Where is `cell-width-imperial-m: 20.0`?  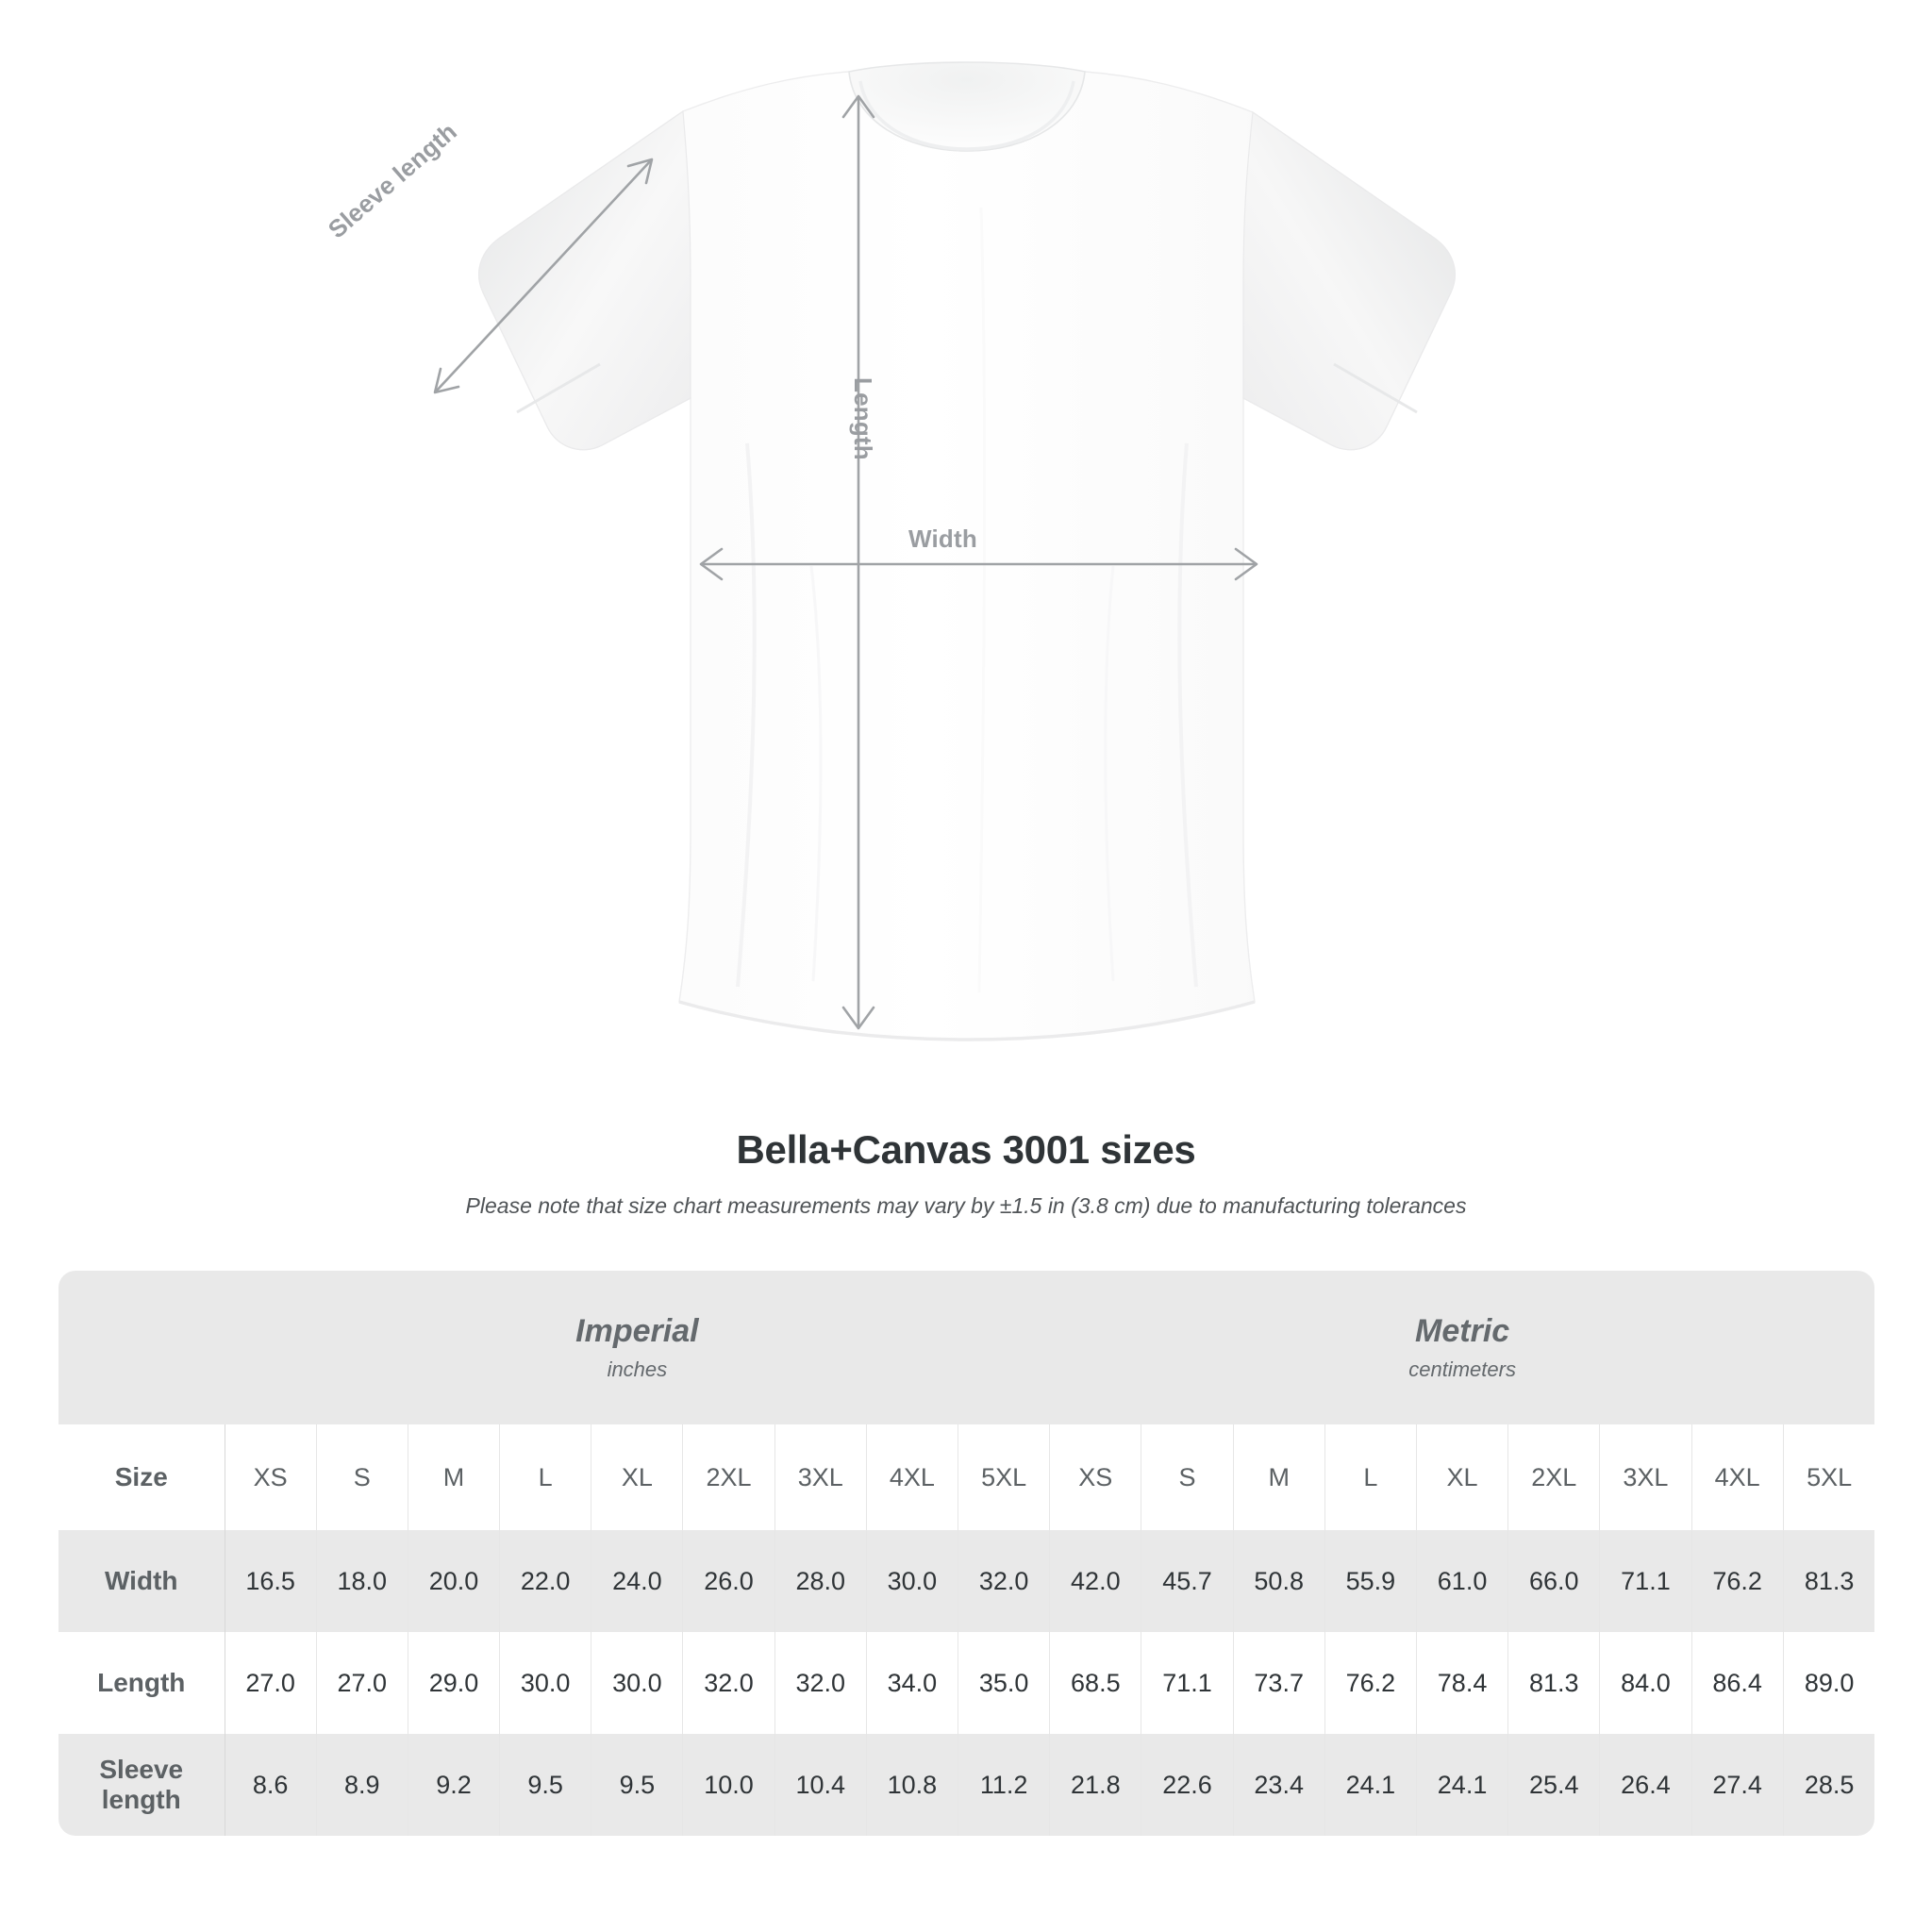 cell-width-imperial-m: 20.0 is located at coordinates (454, 1581).